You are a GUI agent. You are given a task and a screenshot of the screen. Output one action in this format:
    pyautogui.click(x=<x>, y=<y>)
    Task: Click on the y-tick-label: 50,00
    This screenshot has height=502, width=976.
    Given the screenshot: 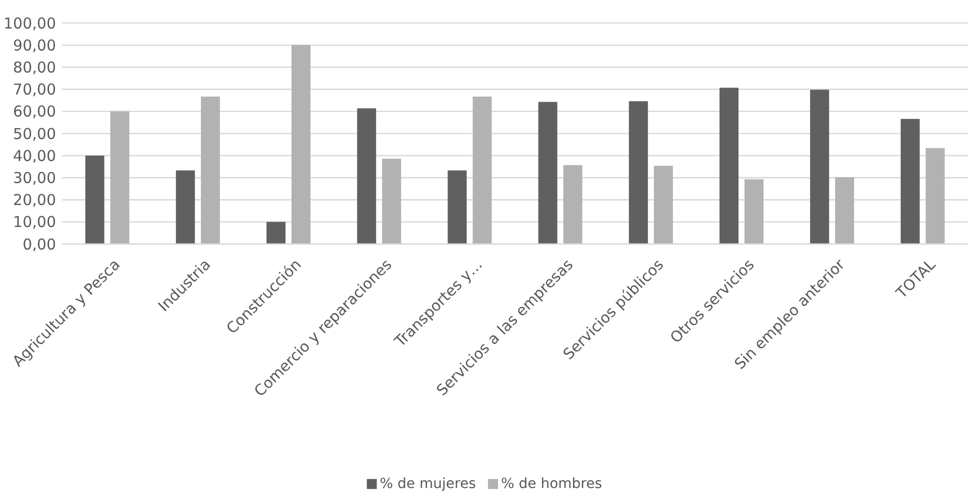 What is the action you would take?
    pyautogui.click(x=34, y=133)
    